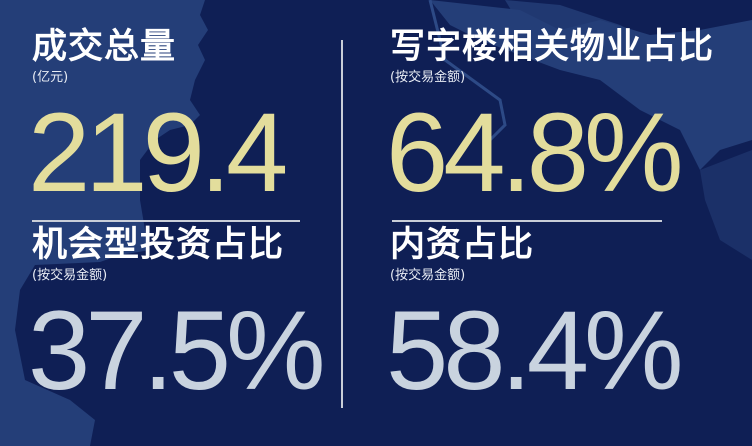 This screenshot has width=752, height=446. What do you see at coordinates (166, 221) in the screenshot?
I see `divider-left` at bounding box center [166, 221].